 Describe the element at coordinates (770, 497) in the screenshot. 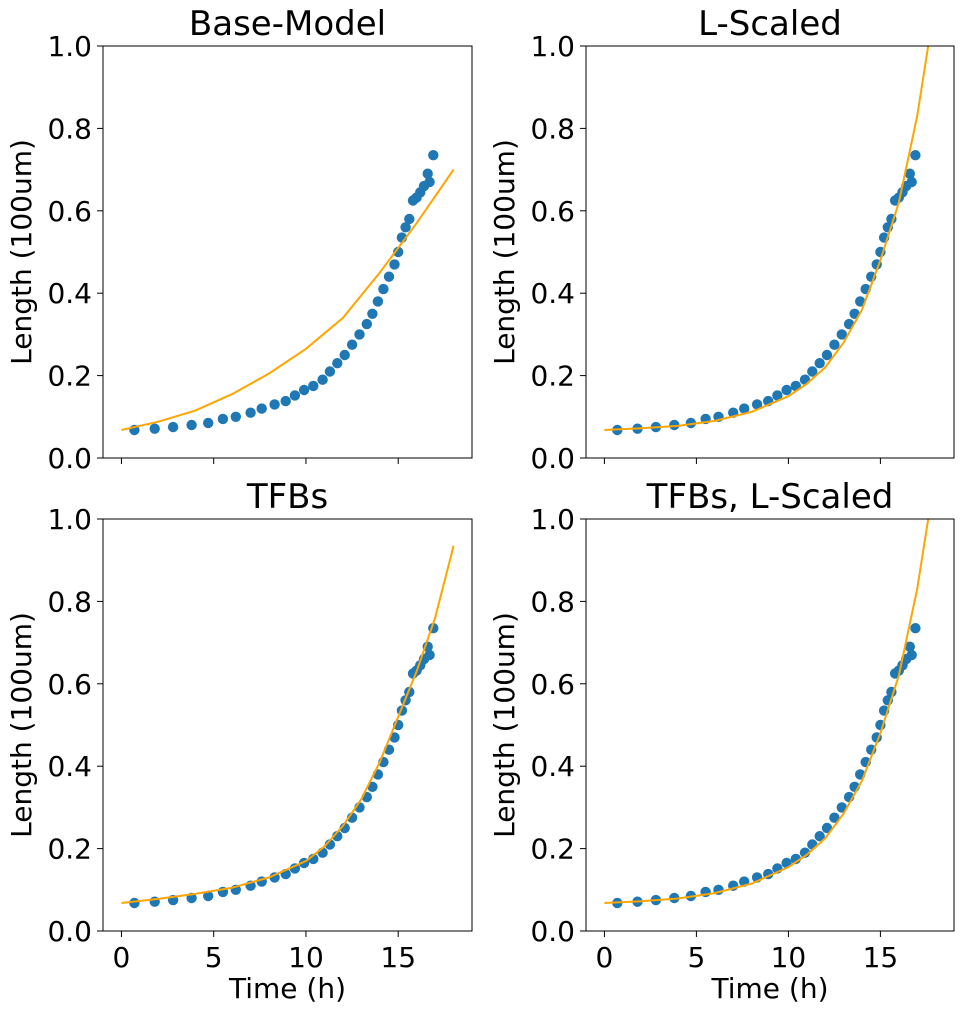

I see `subplot-title: TFBs, L-Scaled` at that location.